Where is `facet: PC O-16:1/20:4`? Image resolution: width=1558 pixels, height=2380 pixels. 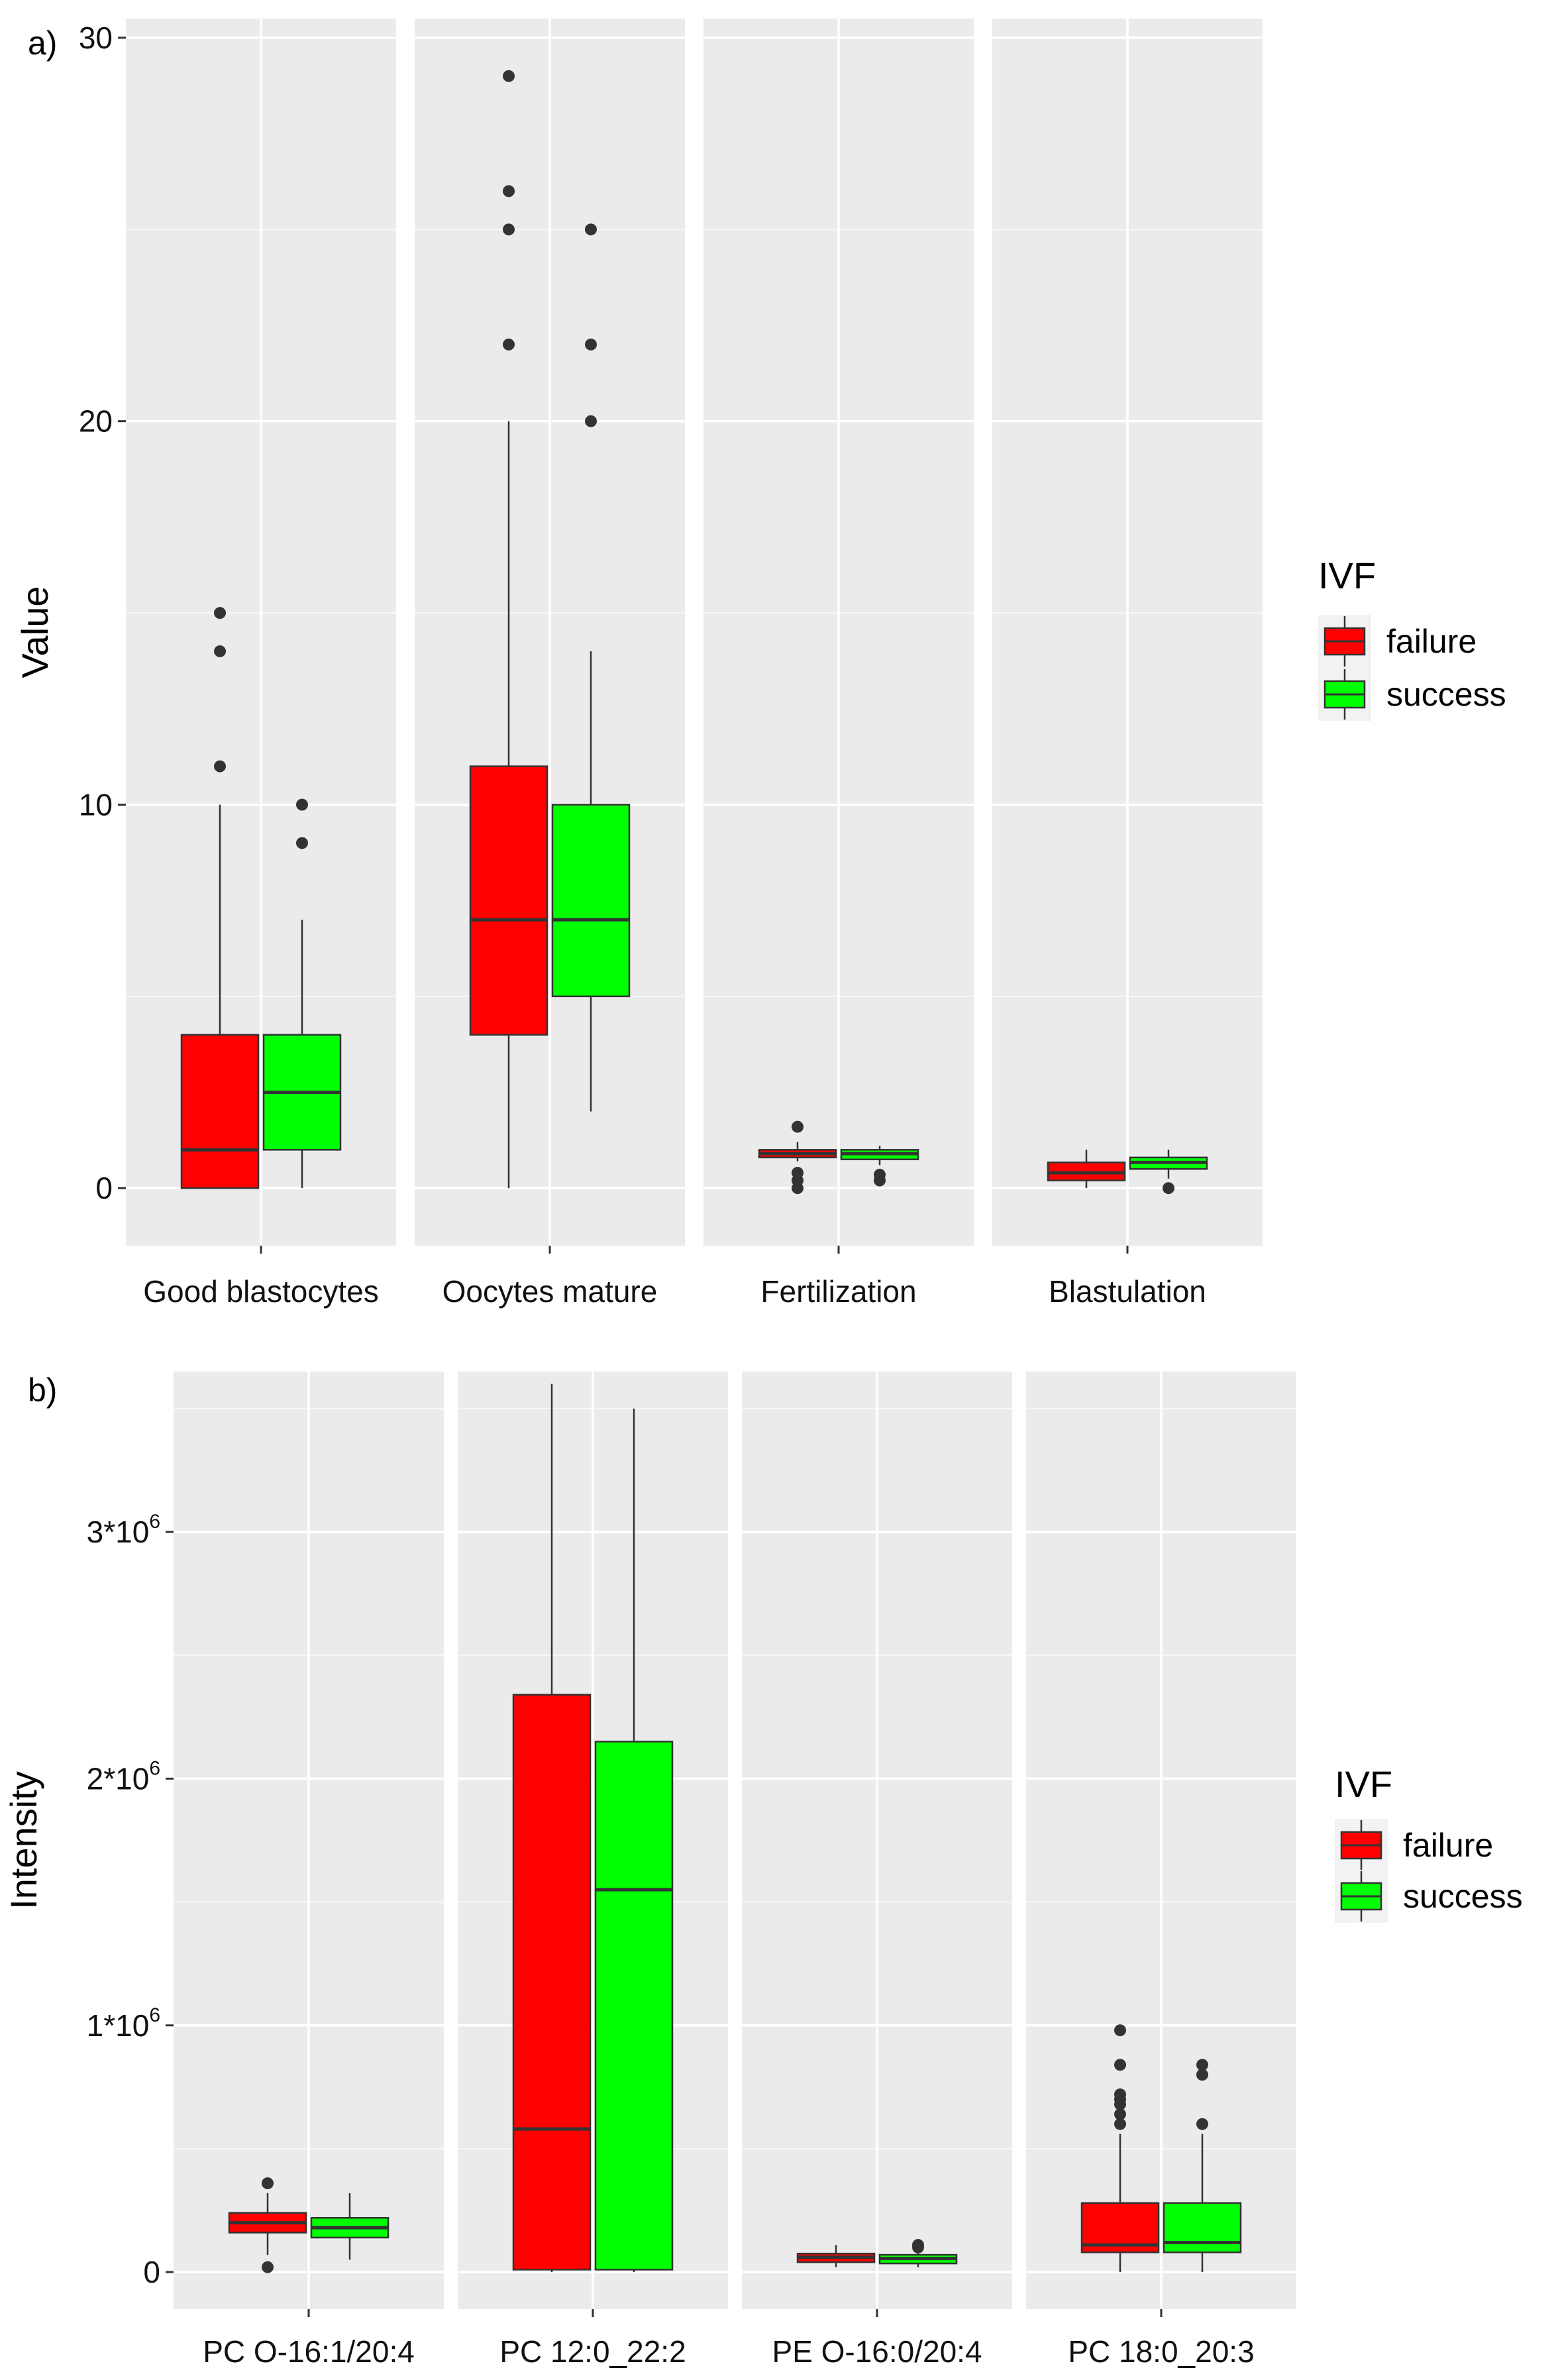 facet: PC O-16:1/20:4 is located at coordinates (309, 1870).